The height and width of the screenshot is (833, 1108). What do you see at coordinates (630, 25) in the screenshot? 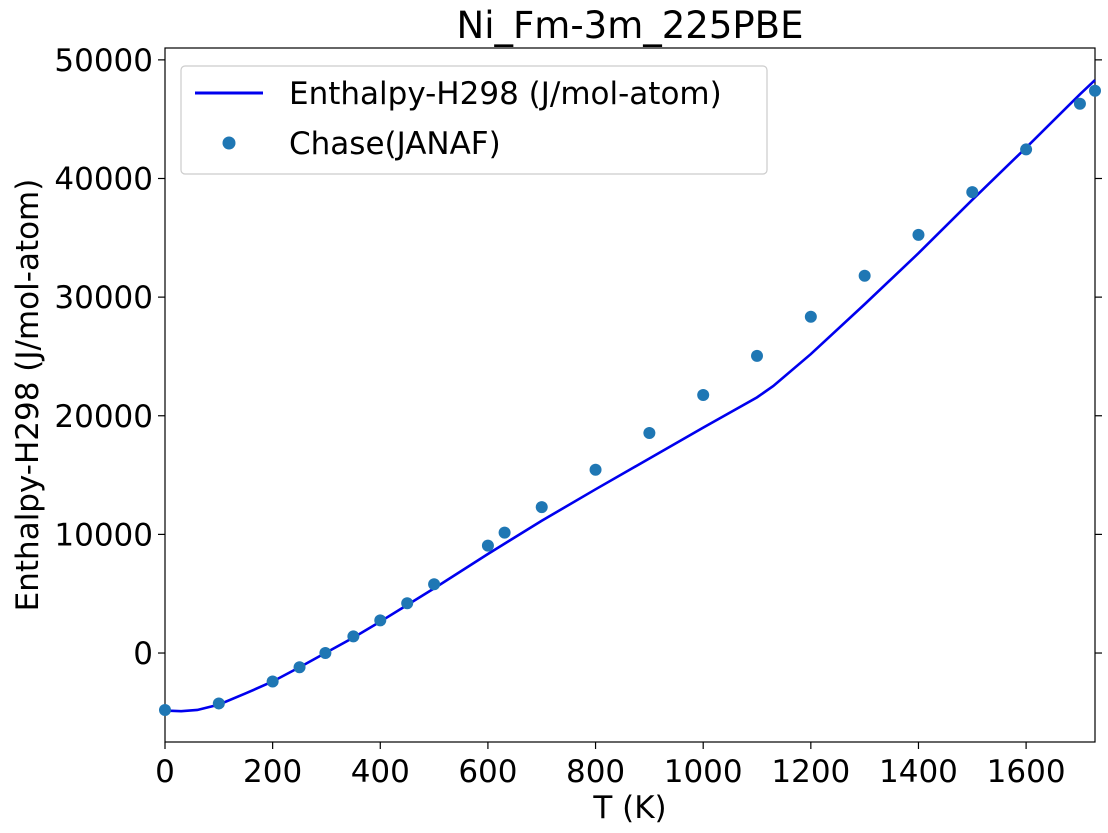
I see `chart-title: Ni_Fm-3m_225PBE` at bounding box center [630, 25].